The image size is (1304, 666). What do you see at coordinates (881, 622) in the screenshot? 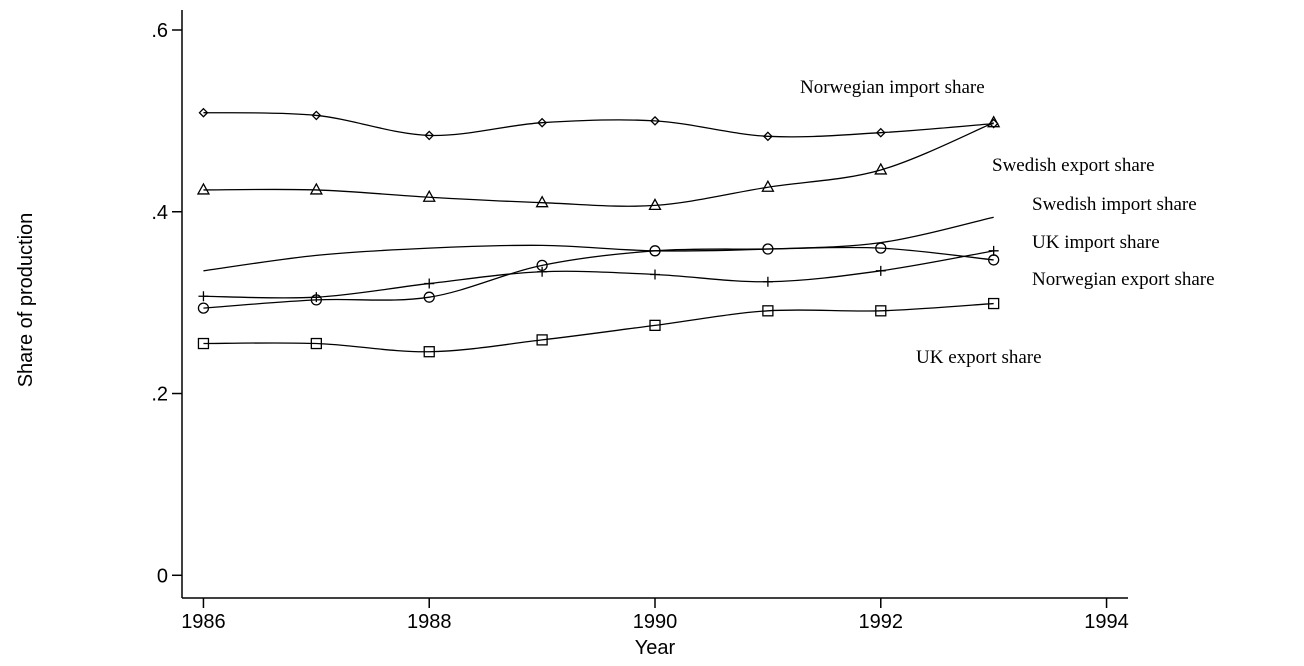
I see `x-tick-label: 1992` at bounding box center [881, 622].